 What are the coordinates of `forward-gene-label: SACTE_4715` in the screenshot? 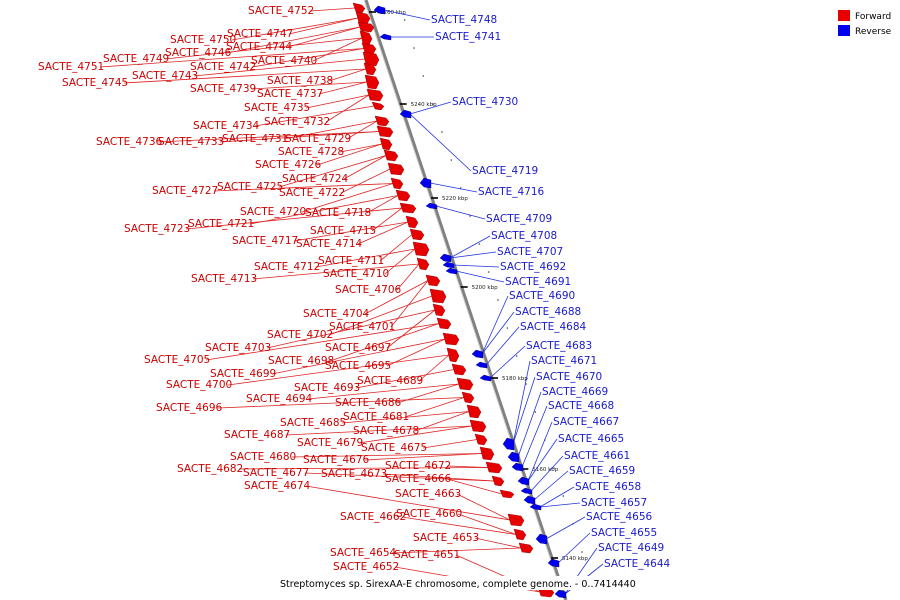 It's located at (343, 231).